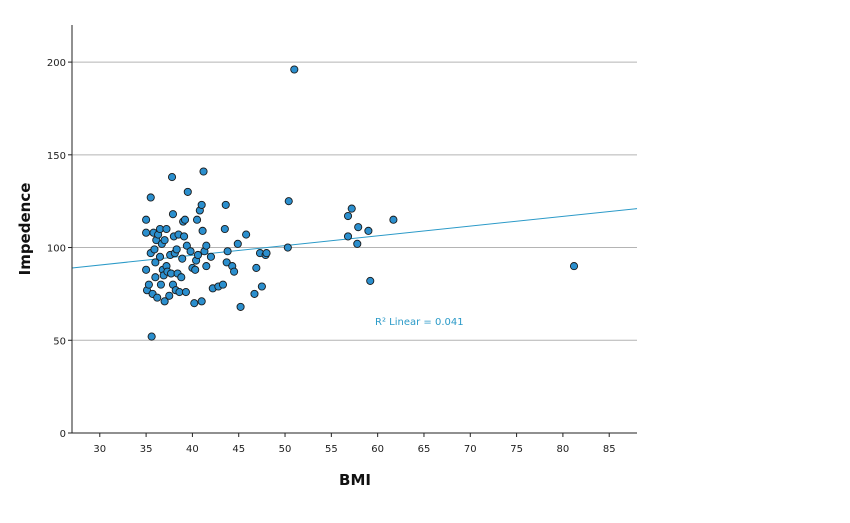 Image resolution: width=850 pixels, height=523 pixels. What do you see at coordinates (470, 449) in the screenshot?
I see `x-tick-label: 70` at bounding box center [470, 449].